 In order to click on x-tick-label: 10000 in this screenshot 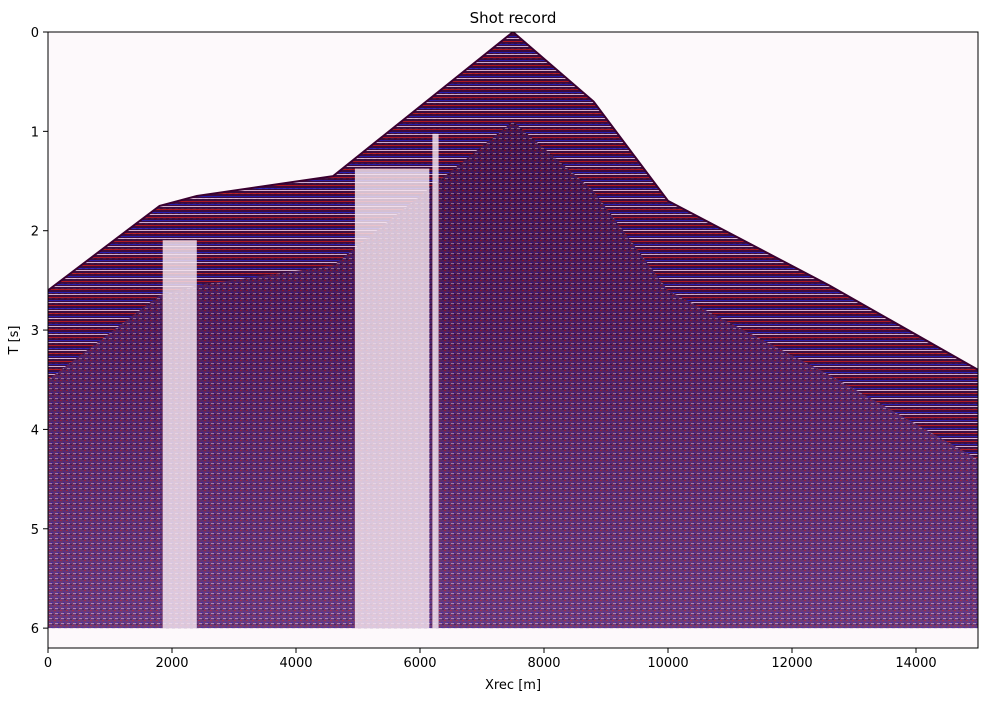, I will do `click(667, 663)`.